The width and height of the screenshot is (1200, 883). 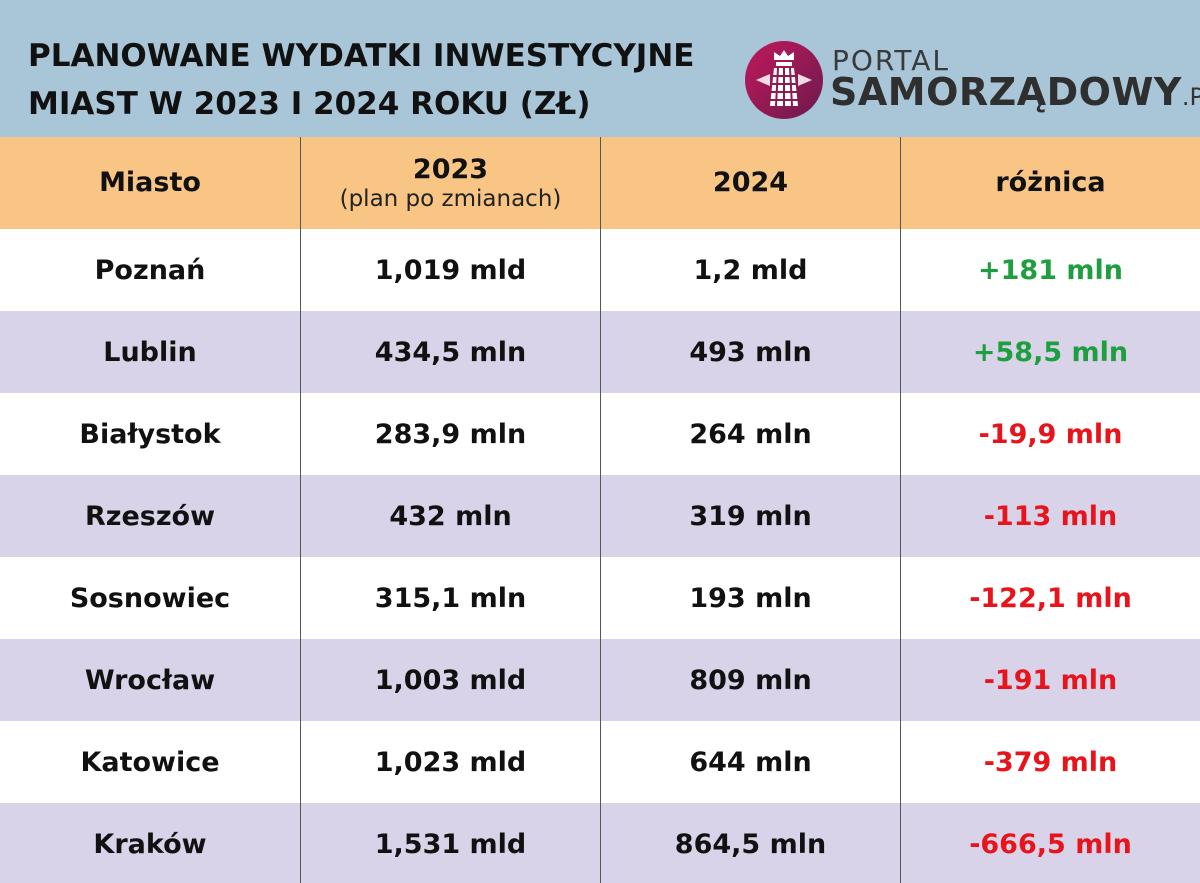 What do you see at coordinates (150, 762) in the screenshot?
I see `cell-city: Katowice` at bounding box center [150, 762].